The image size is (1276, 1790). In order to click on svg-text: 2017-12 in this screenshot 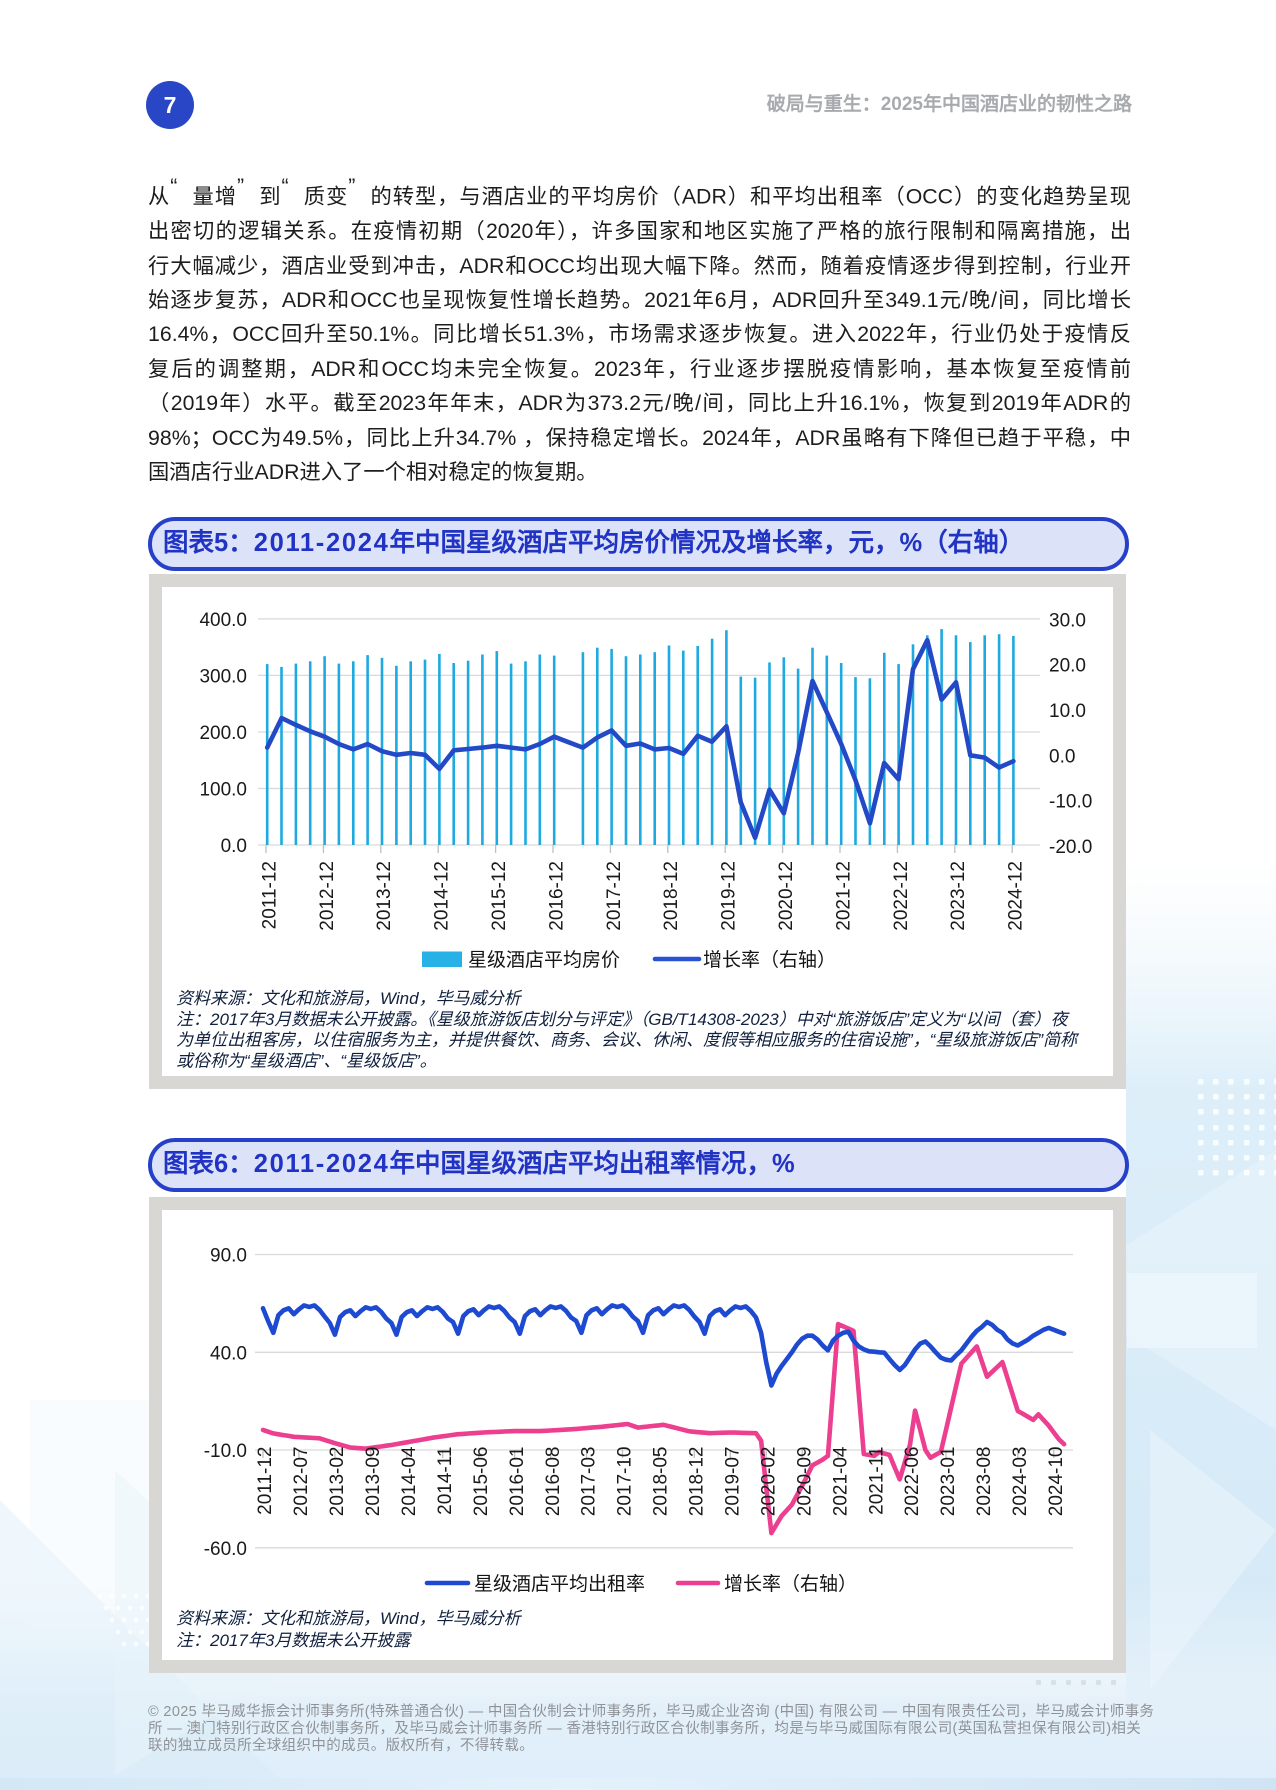, I will do `click(614, 896)`.